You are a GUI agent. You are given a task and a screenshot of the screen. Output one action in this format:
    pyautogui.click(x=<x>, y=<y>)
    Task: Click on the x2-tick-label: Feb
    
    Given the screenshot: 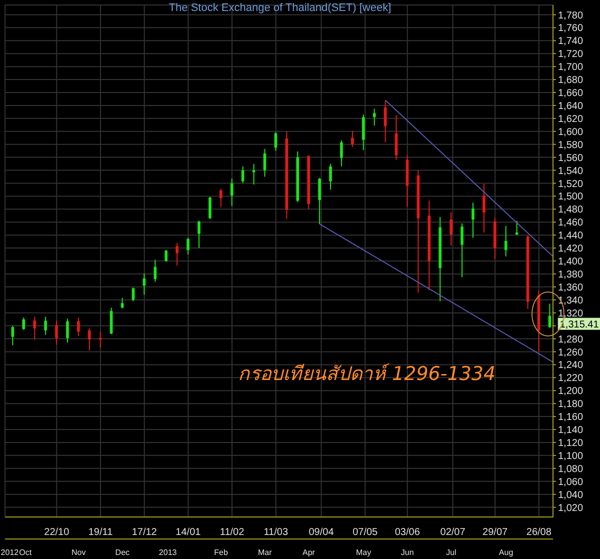 What is the action you would take?
    pyautogui.click(x=221, y=552)
    